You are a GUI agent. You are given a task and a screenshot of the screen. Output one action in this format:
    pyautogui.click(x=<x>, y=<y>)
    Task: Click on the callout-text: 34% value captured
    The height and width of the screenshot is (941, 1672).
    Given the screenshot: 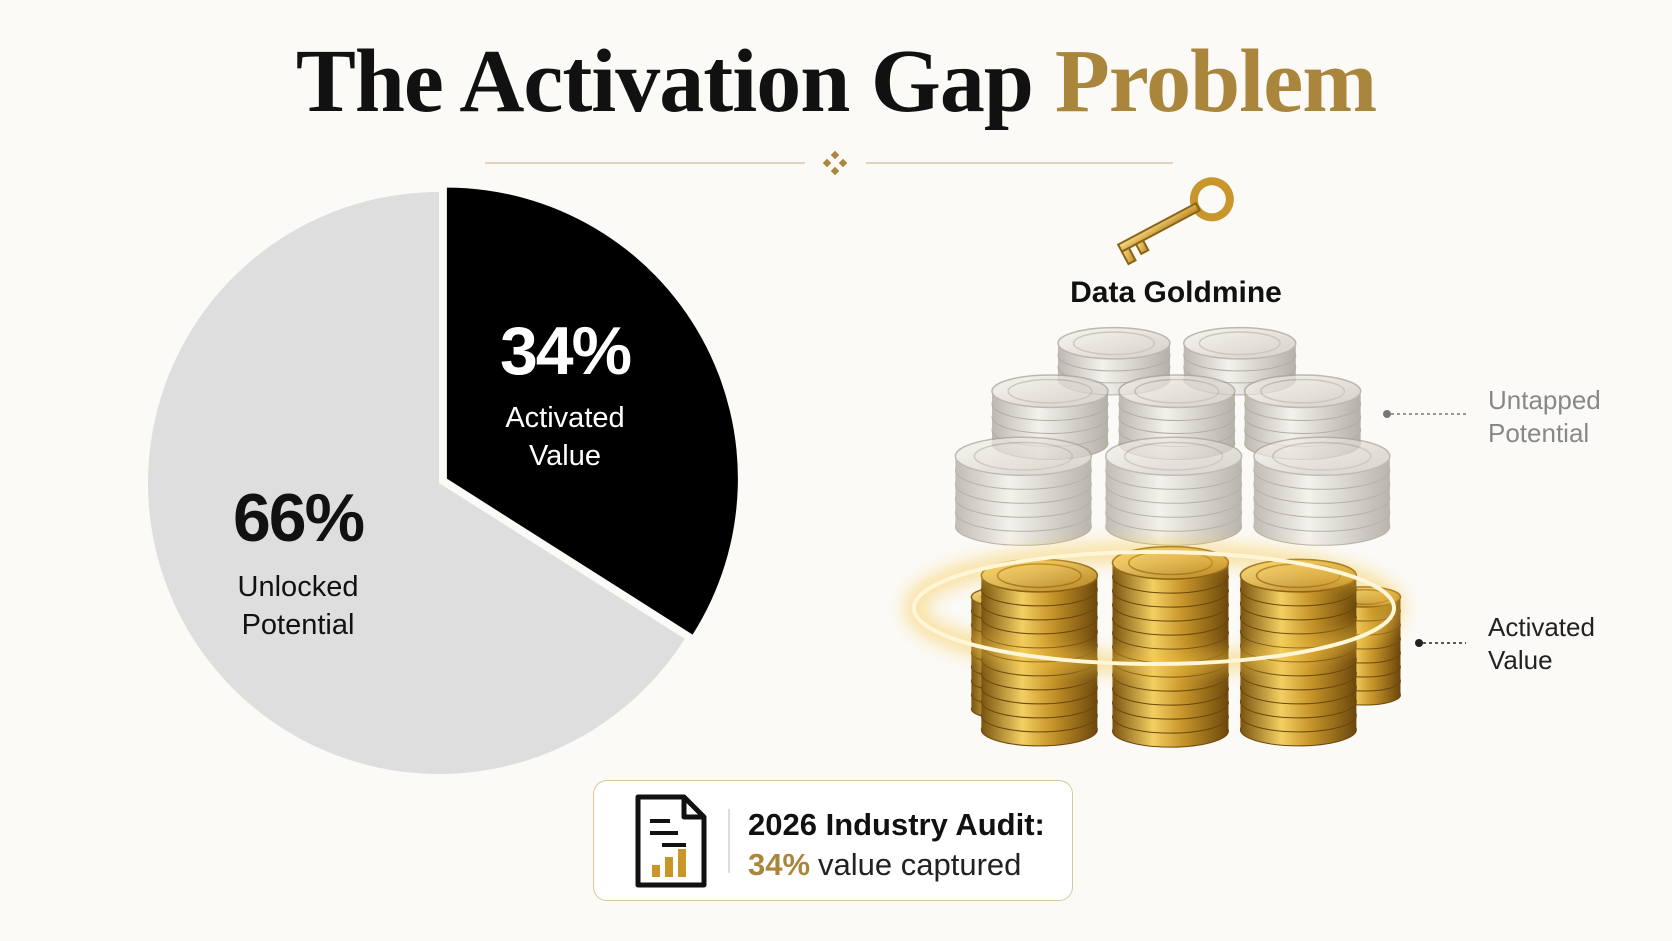 What is the action you would take?
    pyautogui.click(x=884, y=865)
    